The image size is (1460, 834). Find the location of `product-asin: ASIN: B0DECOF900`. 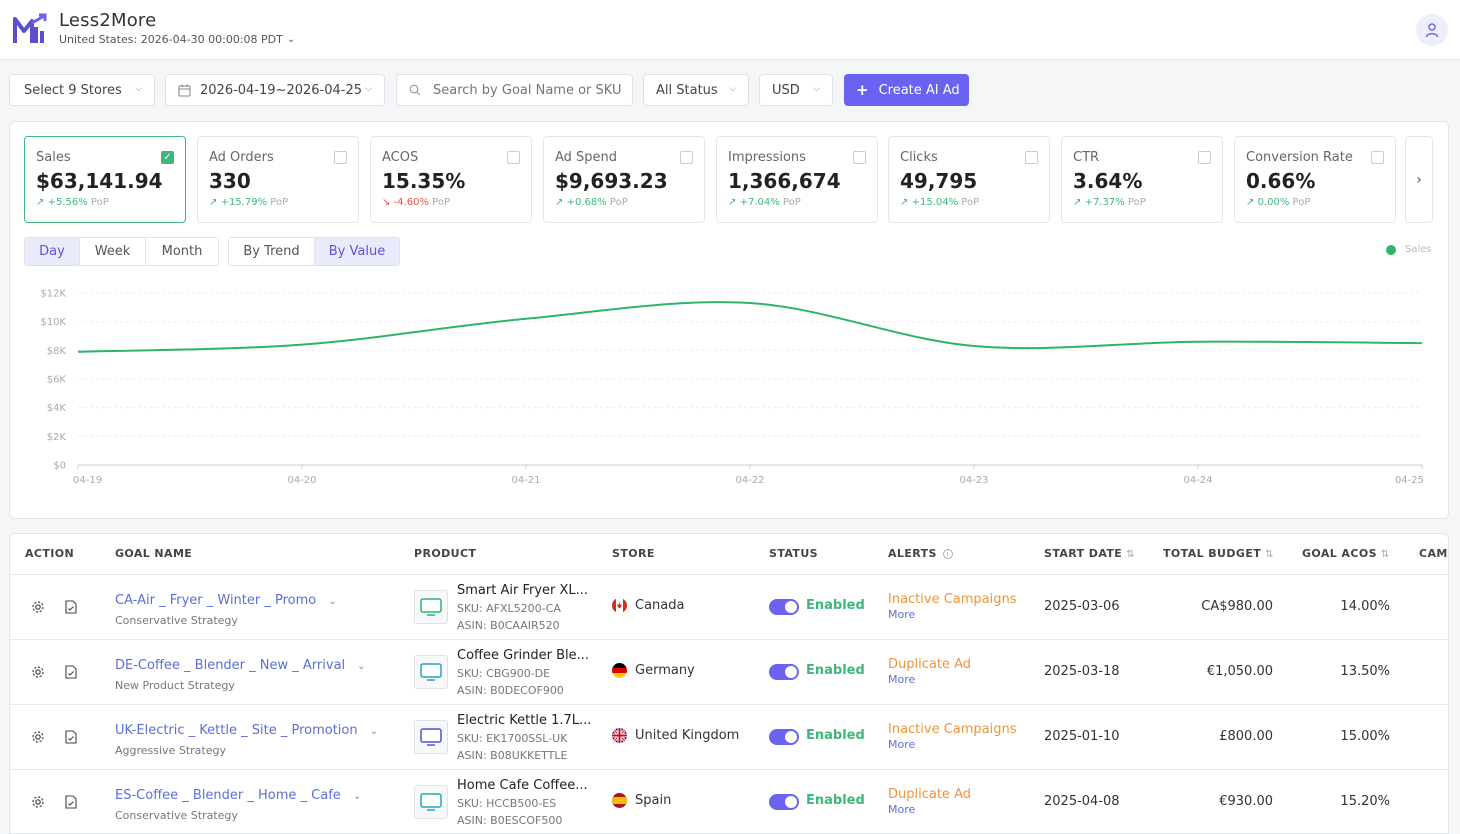

product-asin: ASIN: B0DECOF900 is located at coordinates (510, 690).